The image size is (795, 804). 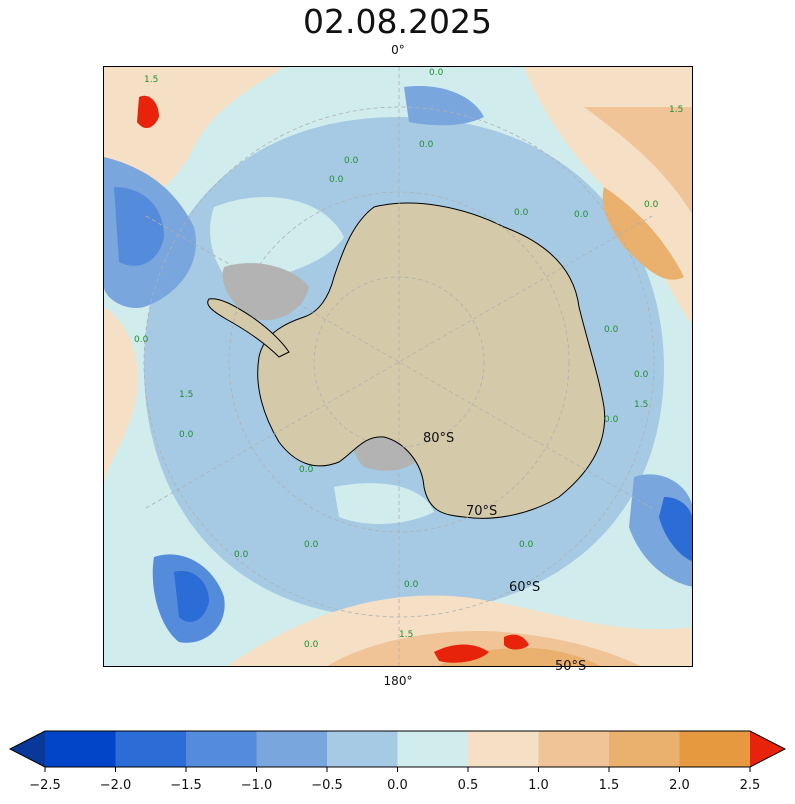 What do you see at coordinates (45, 785) in the screenshot?
I see `colorbar-tick-label: −2.5` at bounding box center [45, 785].